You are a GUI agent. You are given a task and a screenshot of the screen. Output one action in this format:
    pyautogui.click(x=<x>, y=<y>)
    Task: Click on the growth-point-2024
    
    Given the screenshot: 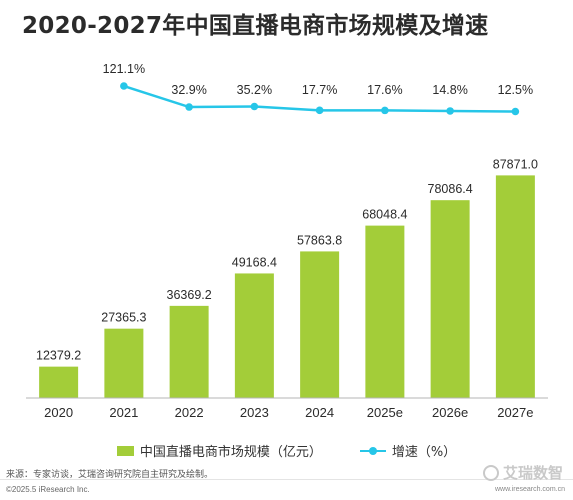 What is the action you would take?
    pyautogui.click(x=319, y=110)
    